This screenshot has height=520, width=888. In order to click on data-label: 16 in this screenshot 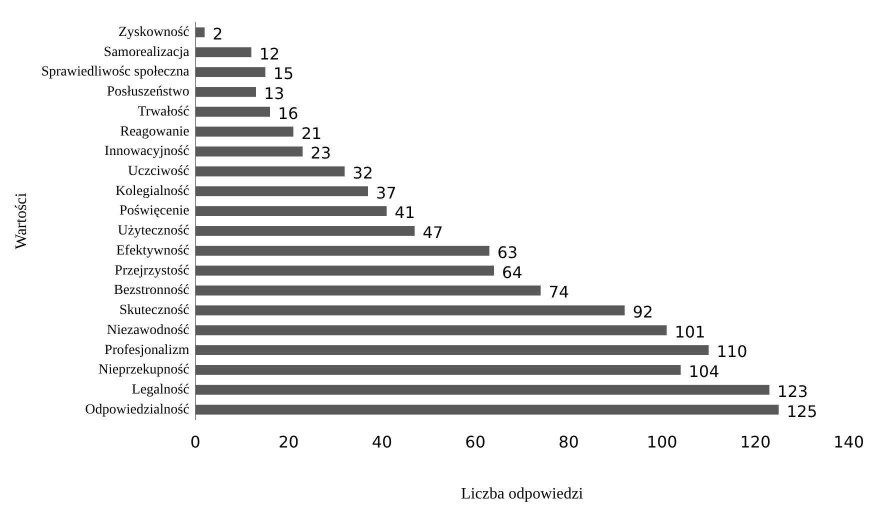, I will do `click(288, 113)`.